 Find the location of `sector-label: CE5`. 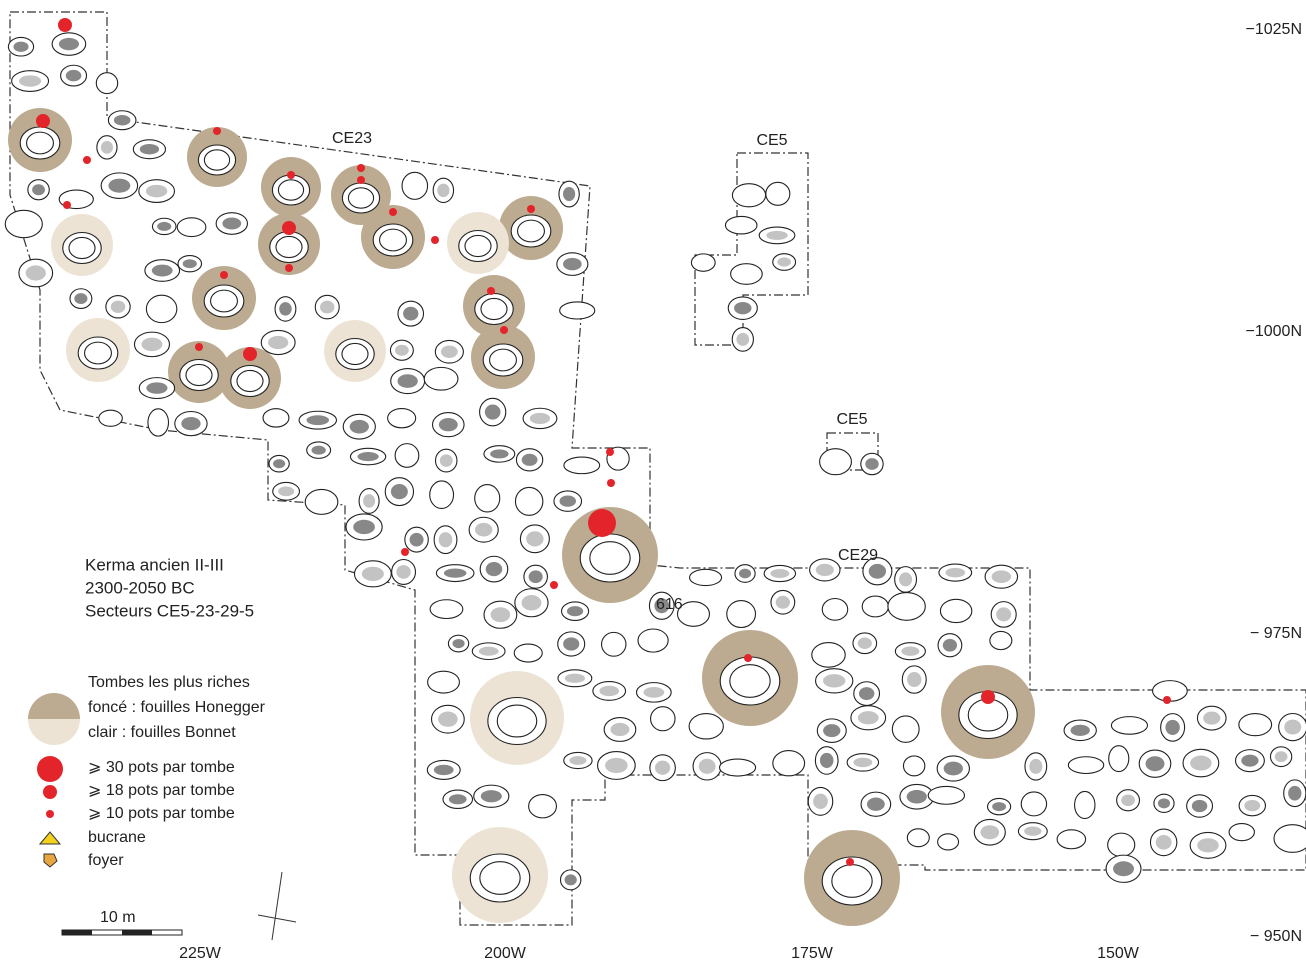

sector-label: CE5 is located at coordinates (771, 140).